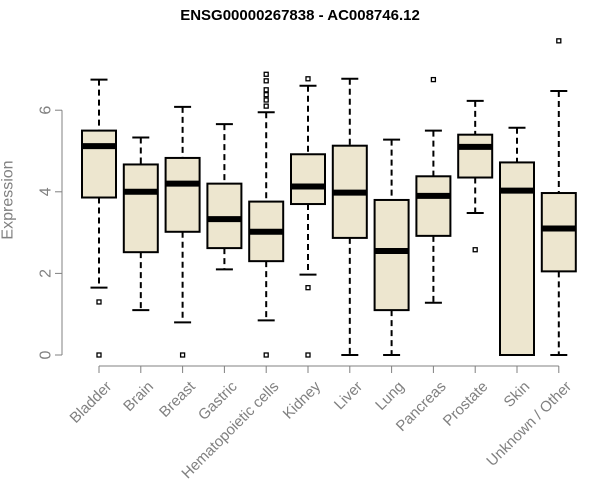 This screenshot has height=500, width=600. I want to click on y-axis-label: Expression, so click(8, 199).